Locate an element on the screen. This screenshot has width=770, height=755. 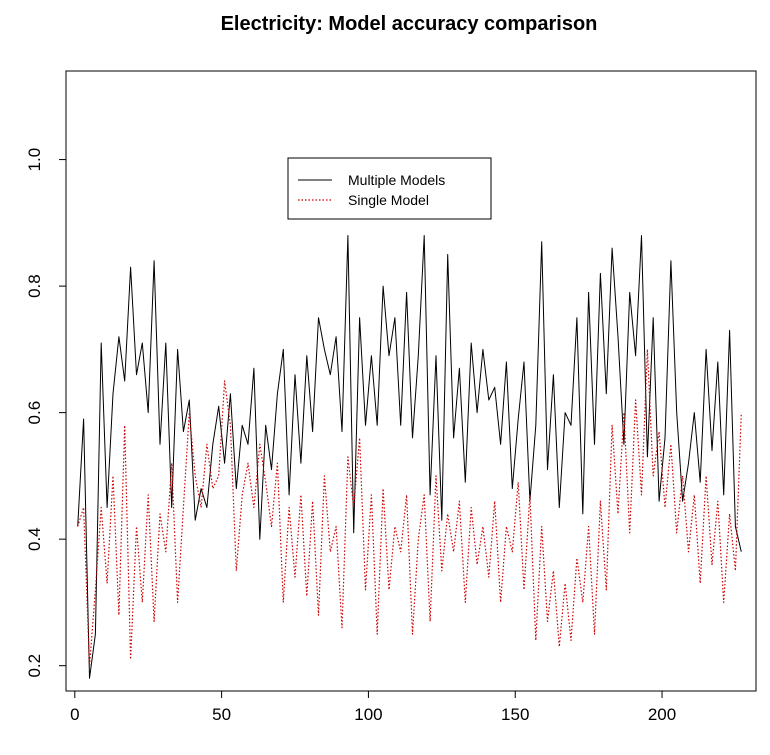
legend-label-multiple-models: Multiple Models is located at coordinates (396, 180).